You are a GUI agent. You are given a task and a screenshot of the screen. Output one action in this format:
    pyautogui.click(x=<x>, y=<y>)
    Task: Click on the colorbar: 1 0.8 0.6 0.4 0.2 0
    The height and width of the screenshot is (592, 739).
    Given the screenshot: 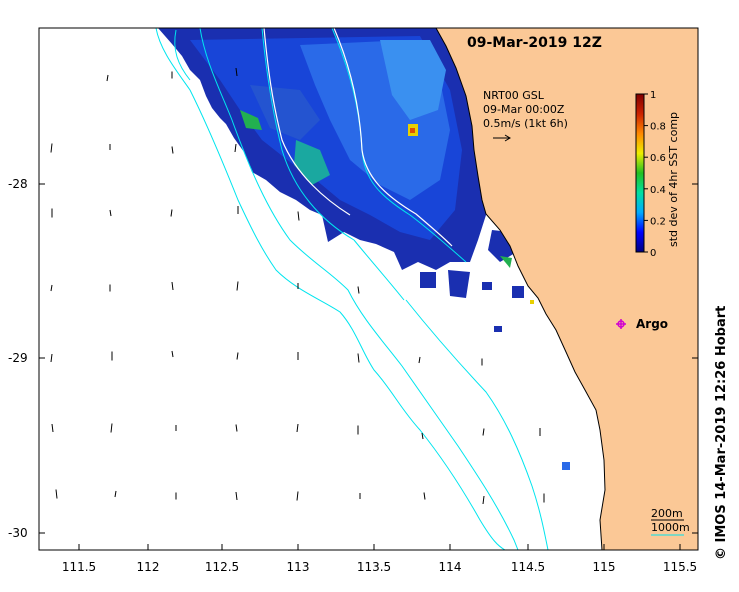 What is the action you would take?
    pyautogui.click(x=650, y=174)
    